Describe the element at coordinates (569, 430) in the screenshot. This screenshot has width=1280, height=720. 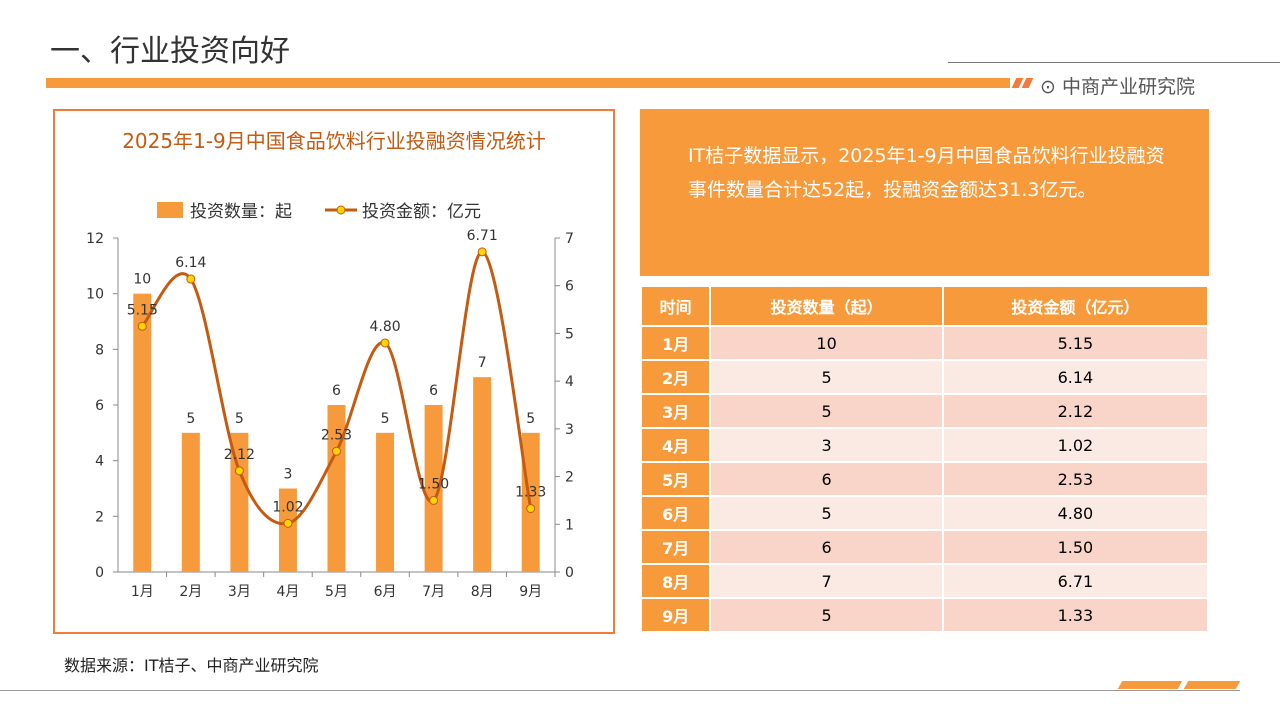
I see `y-right-tick-label: 3` at that location.